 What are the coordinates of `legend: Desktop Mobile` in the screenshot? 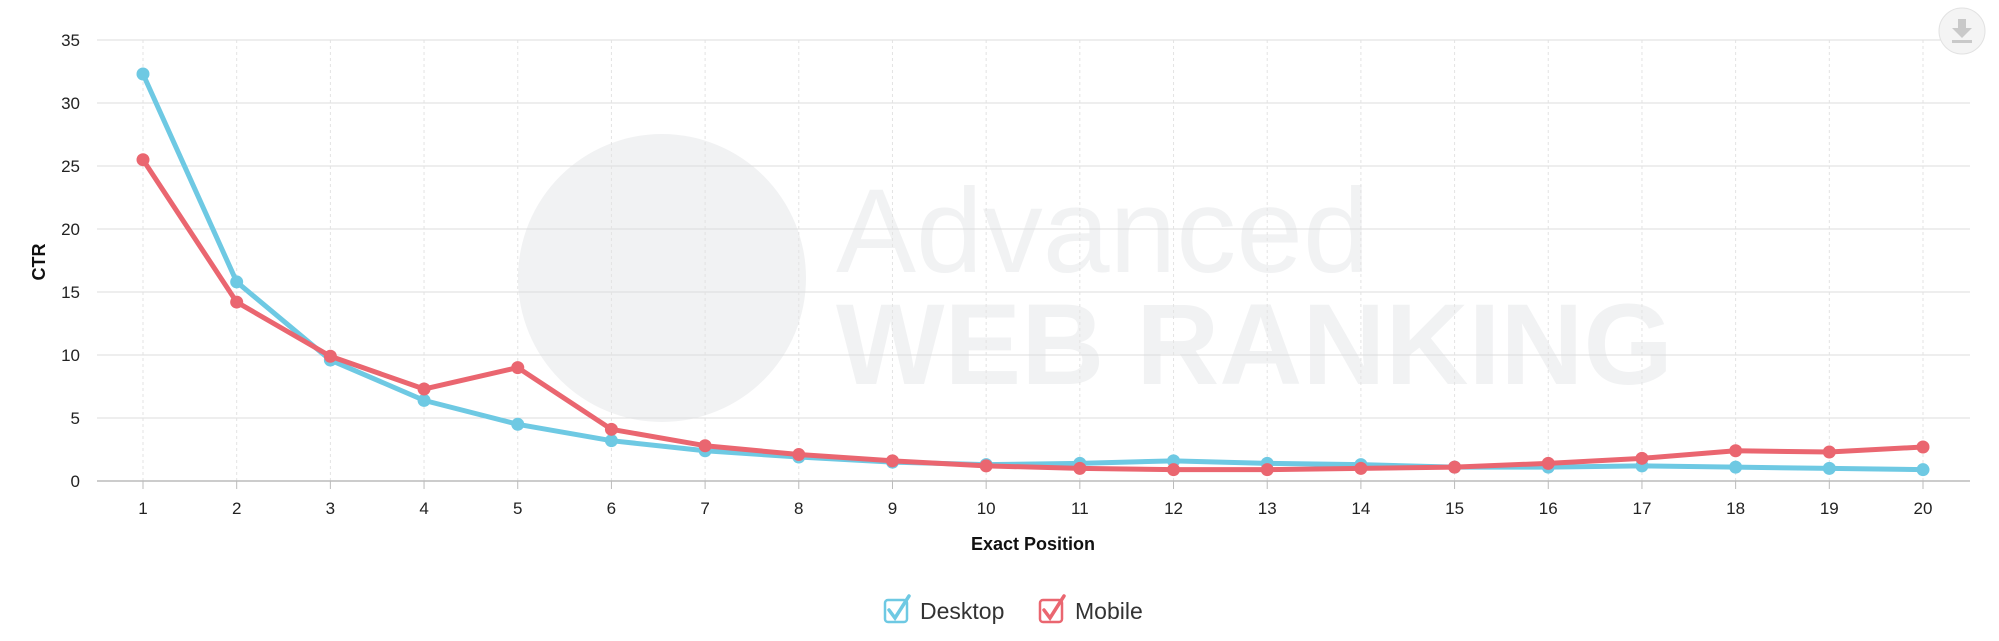 It's located at (1013, 609).